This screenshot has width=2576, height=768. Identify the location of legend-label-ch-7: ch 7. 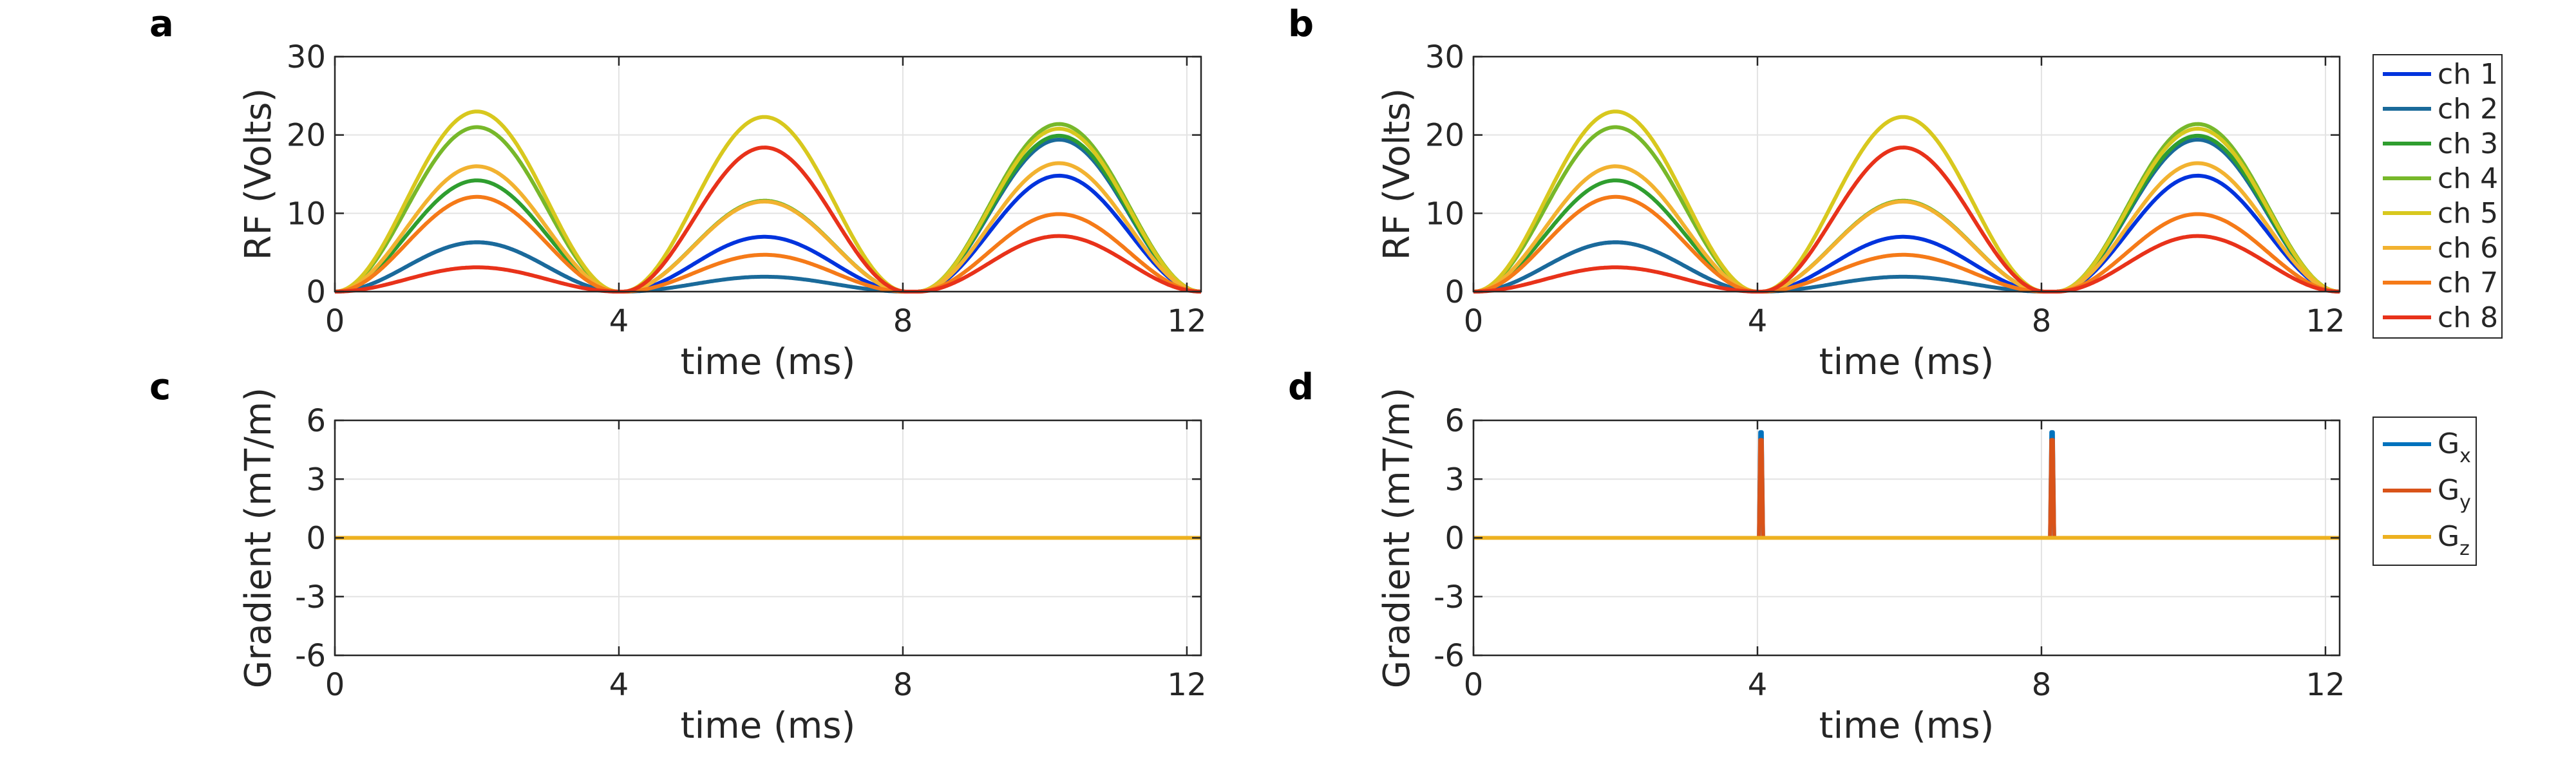
(2468, 283).